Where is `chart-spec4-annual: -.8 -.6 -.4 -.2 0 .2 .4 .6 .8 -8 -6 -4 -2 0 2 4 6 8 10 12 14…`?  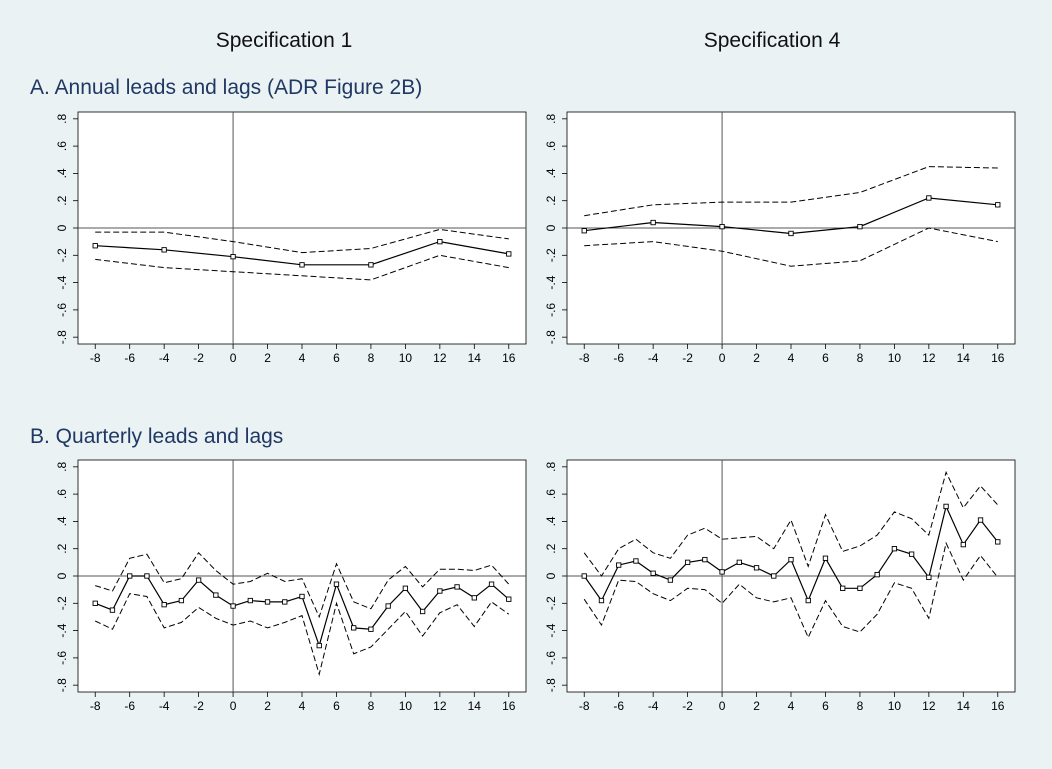 chart-spec4-annual: -.8 -.6 -.4 -.2 0 .2 .4 .6 .8 -8 -6 -4 -2 0 2 4 6 8 10 12 14… is located at coordinates (780, 238).